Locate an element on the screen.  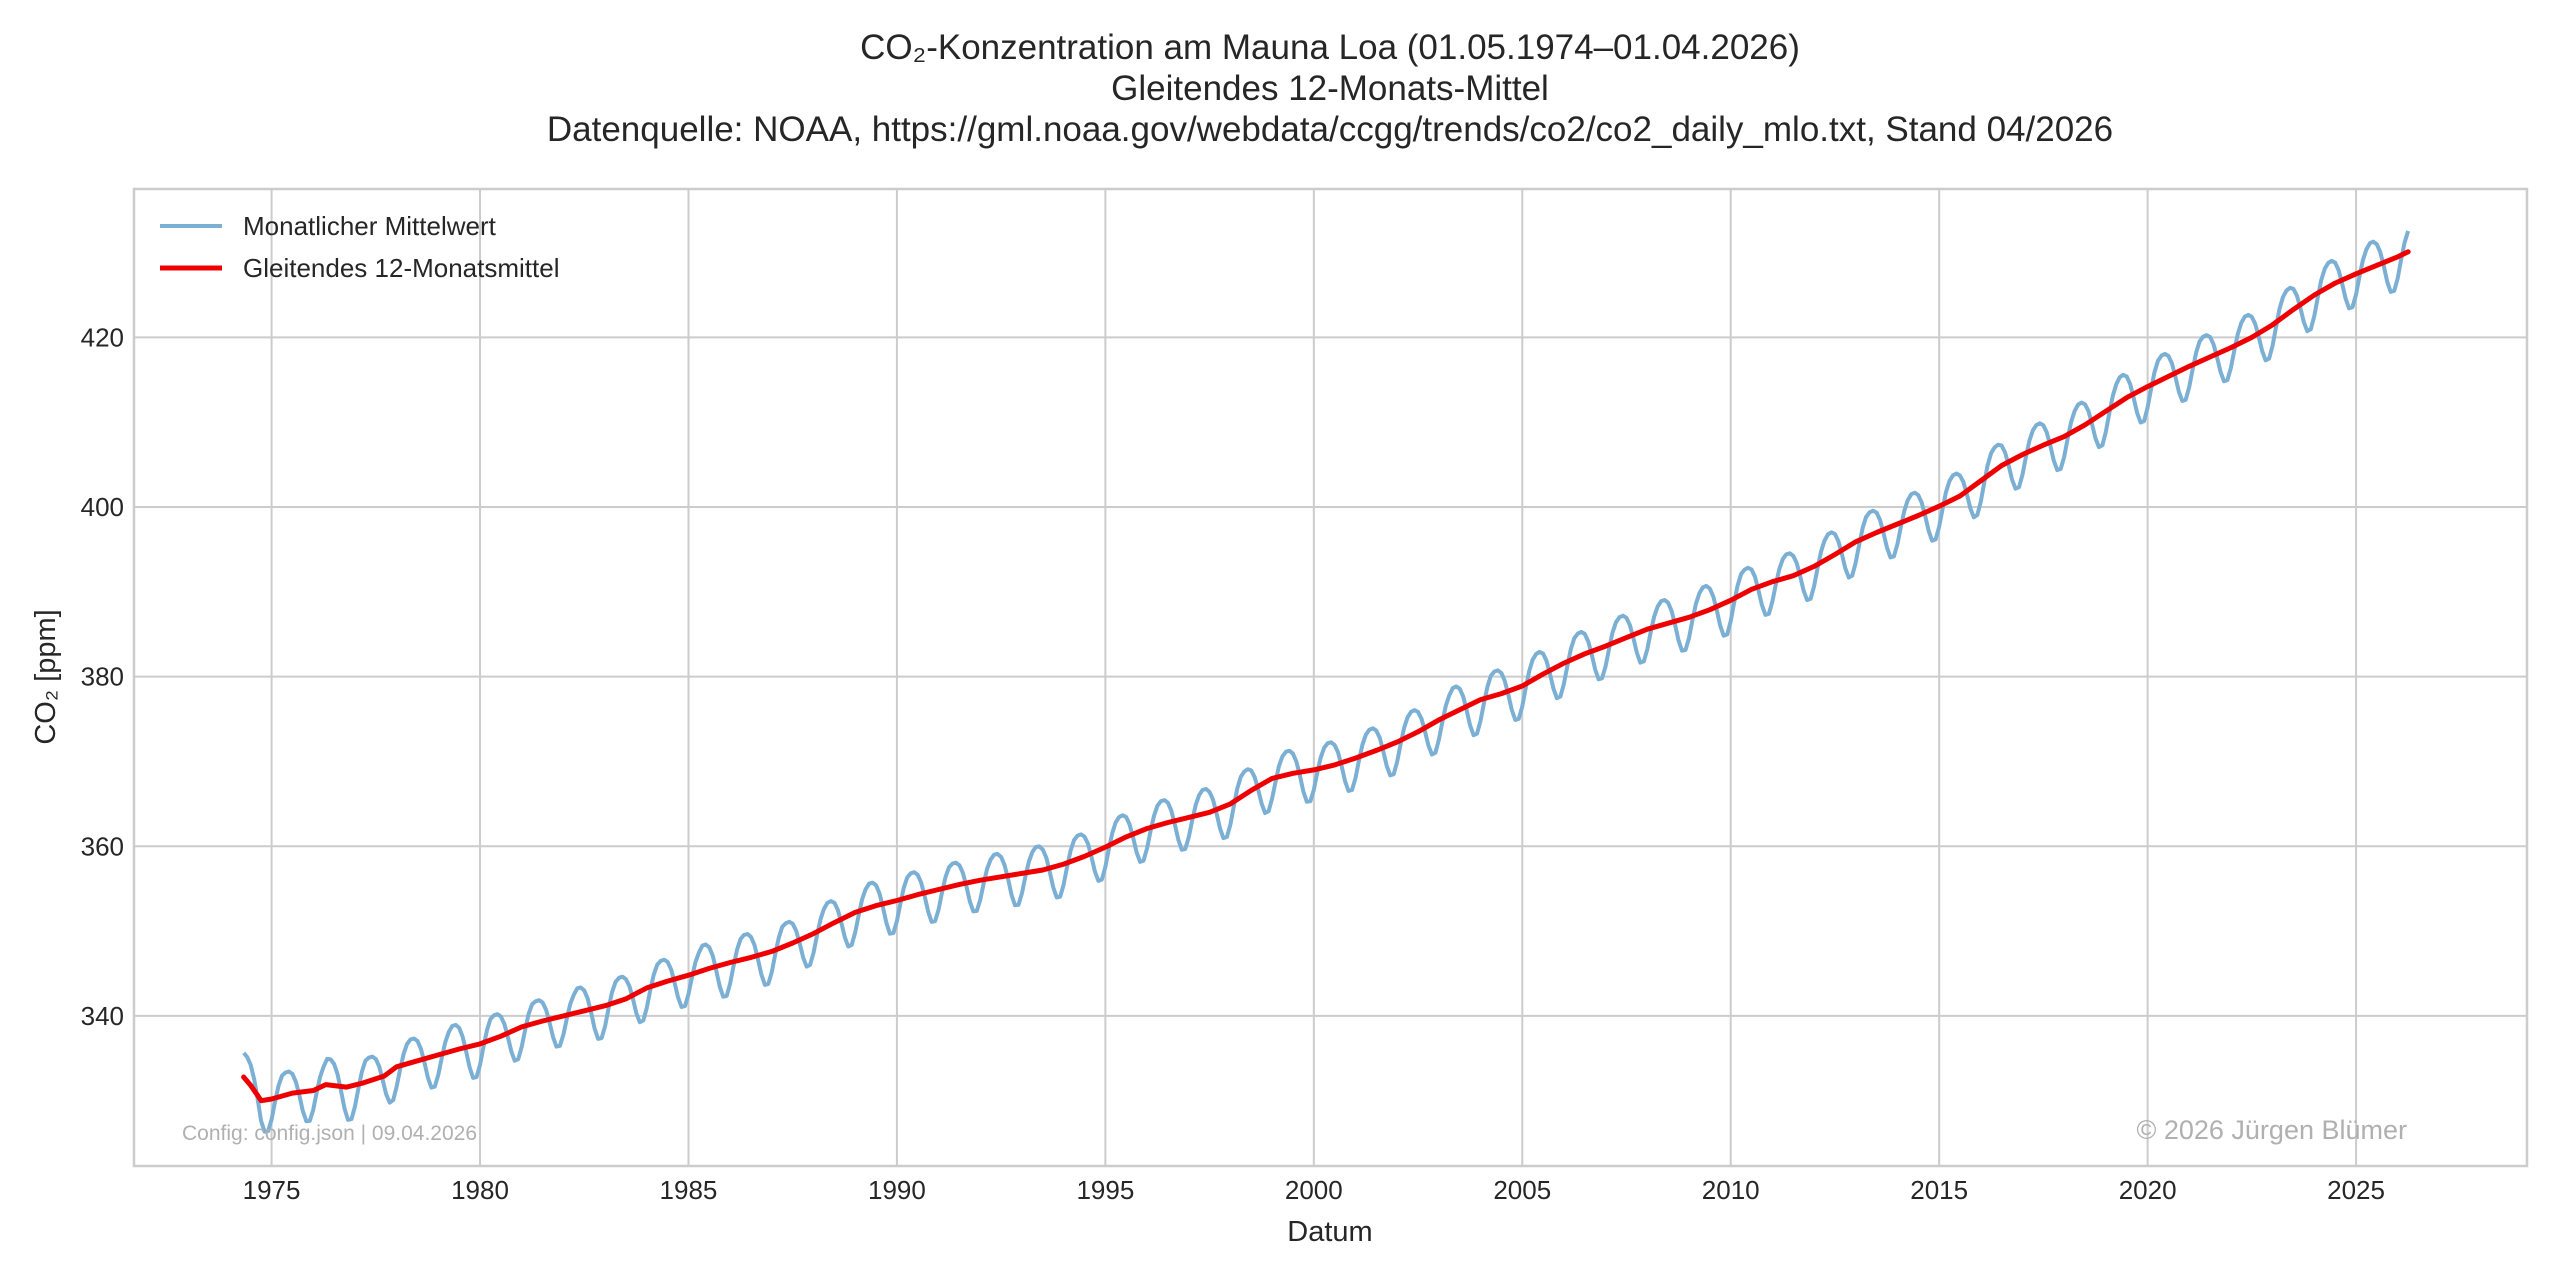
y-tick-label: 400 is located at coordinates (102, 507).